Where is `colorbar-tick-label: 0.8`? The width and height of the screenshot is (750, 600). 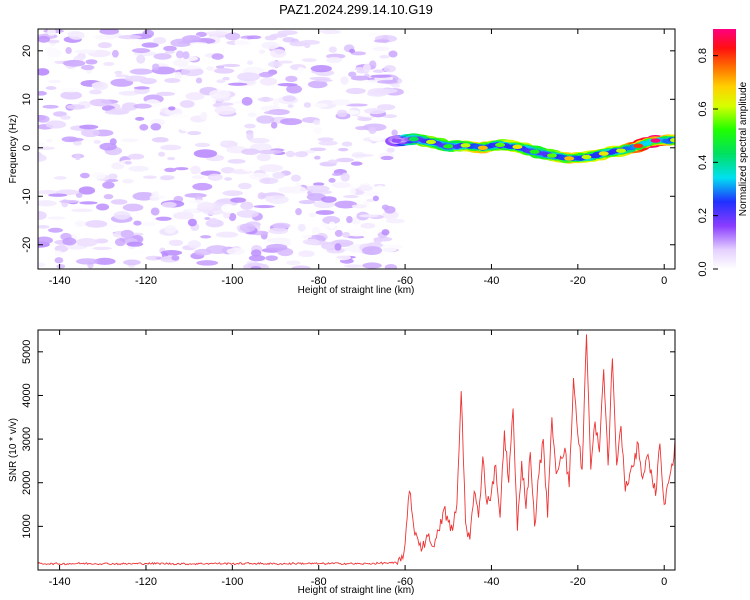
colorbar-tick-label: 0.8 is located at coordinates (703, 55).